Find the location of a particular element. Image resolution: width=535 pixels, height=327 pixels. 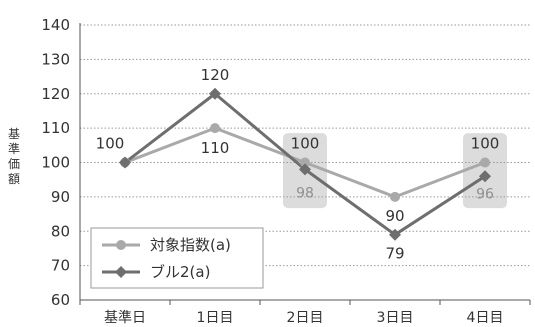

x-tick-label: 2日目 is located at coordinates (305, 318).